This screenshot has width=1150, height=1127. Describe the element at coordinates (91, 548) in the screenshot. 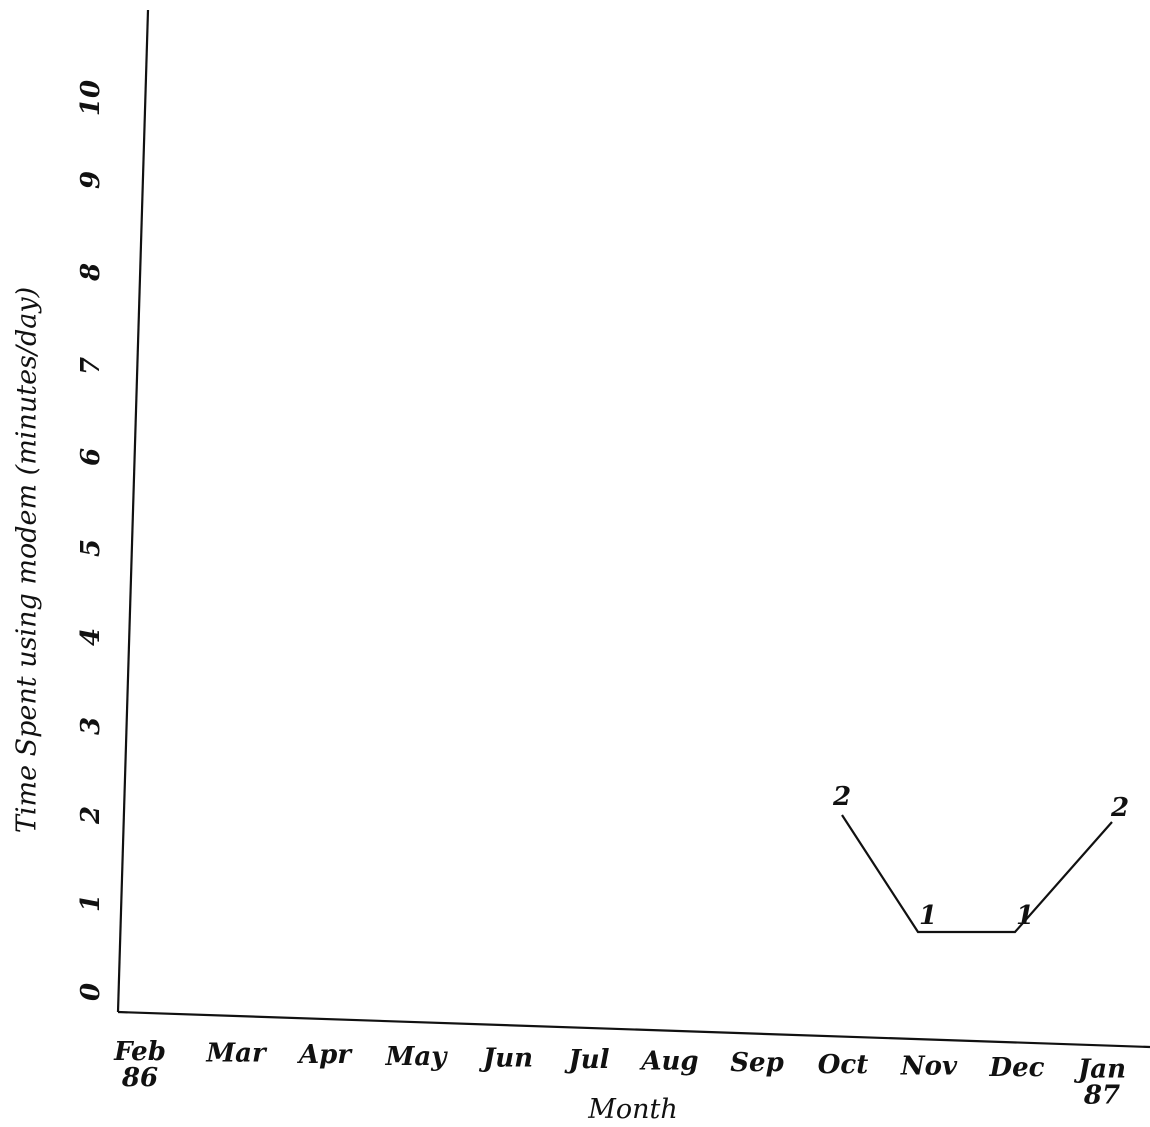

I see `y-tick-label: 5` at that location.